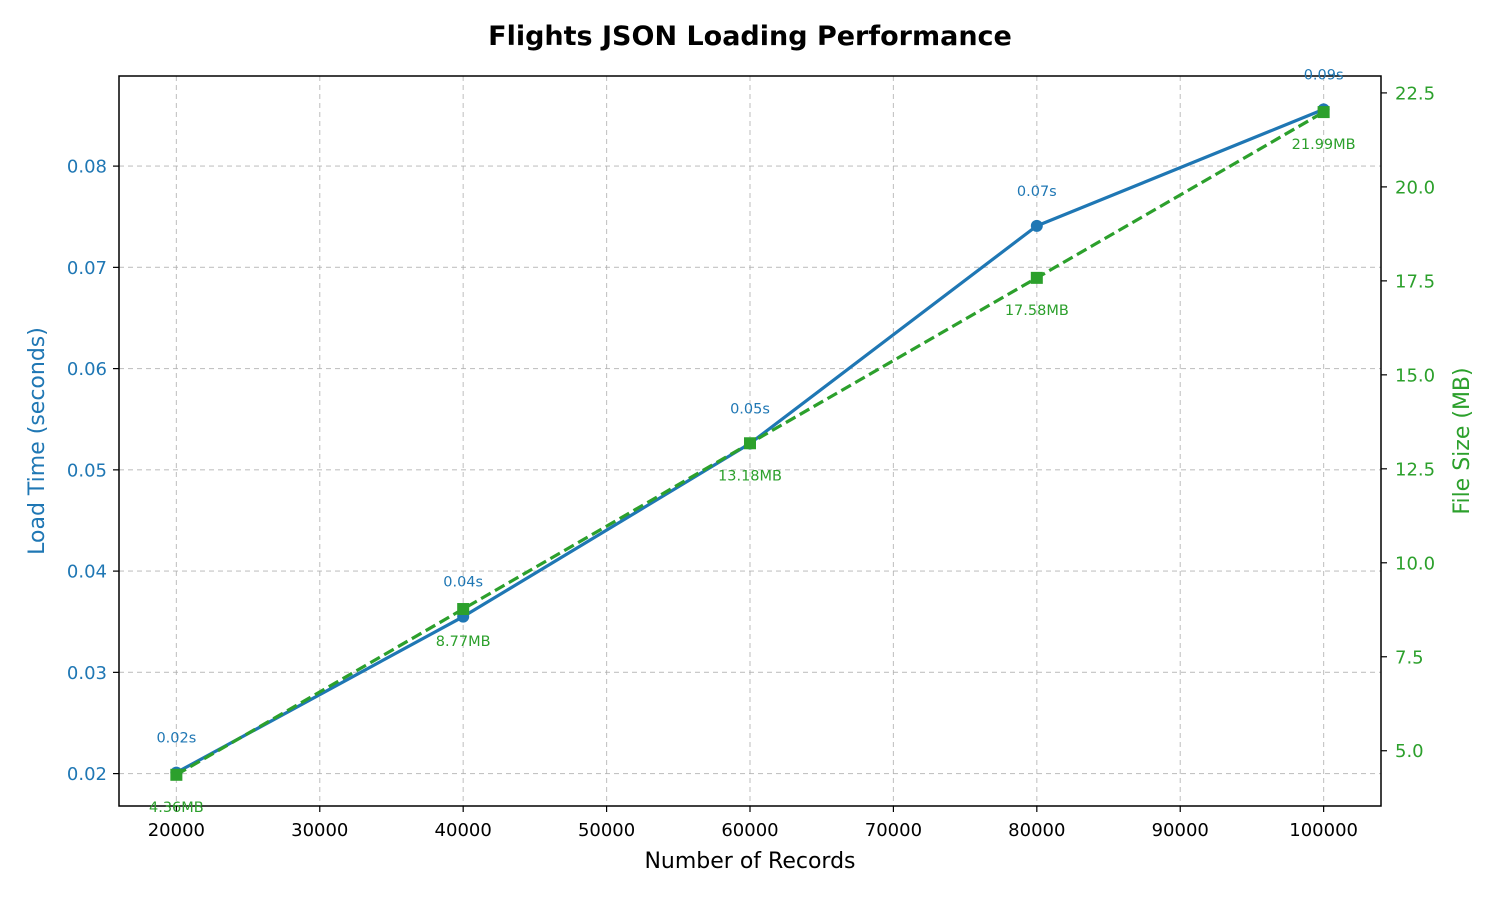  Describe the element at coordinates (1415, 469) in the screenshot. I see `right-y-tick-label: 12.5` at that location.